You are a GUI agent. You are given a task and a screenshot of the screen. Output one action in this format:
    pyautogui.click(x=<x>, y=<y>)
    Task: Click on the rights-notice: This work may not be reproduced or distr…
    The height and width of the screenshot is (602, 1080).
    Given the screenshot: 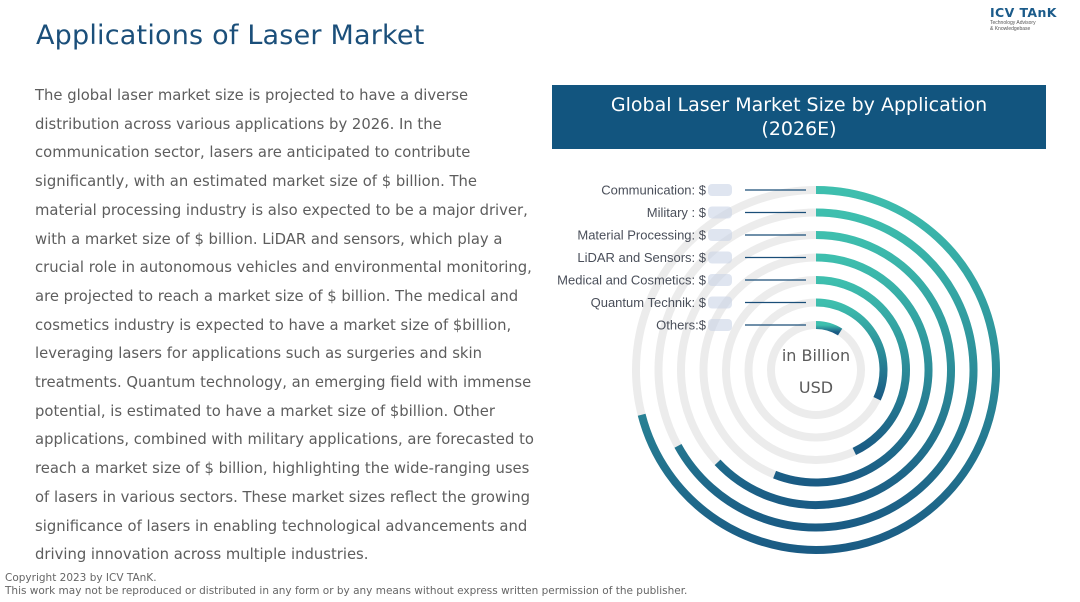 What is the action you would take?
    pyautogui.click(x=346, y=591)
    